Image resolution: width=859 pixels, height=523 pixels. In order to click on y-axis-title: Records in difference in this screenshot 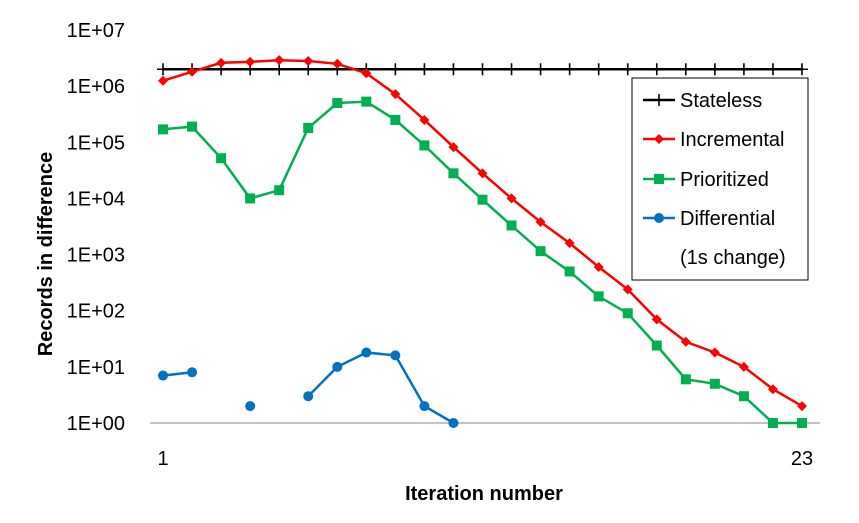, I will do `click(46, 254)`.